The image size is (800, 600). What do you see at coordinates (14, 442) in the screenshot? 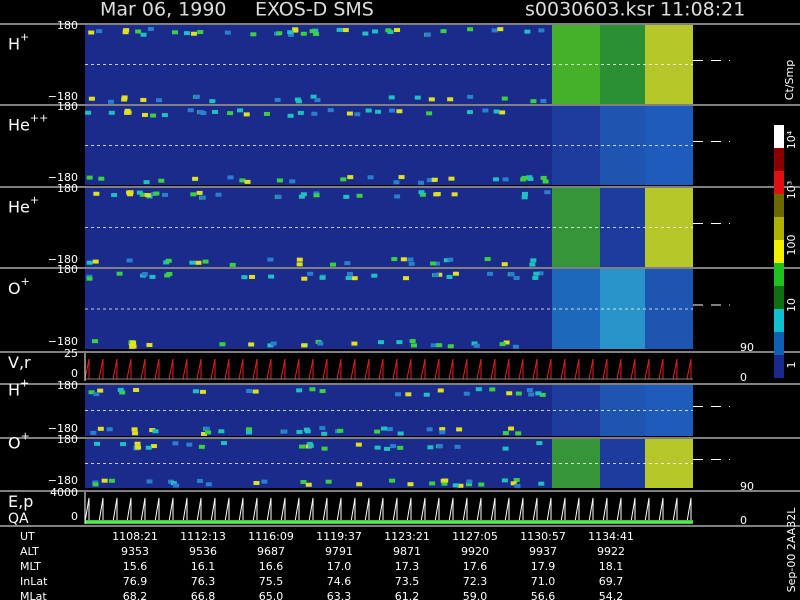
I see `label-main: O` at bounding box center [14, 442].